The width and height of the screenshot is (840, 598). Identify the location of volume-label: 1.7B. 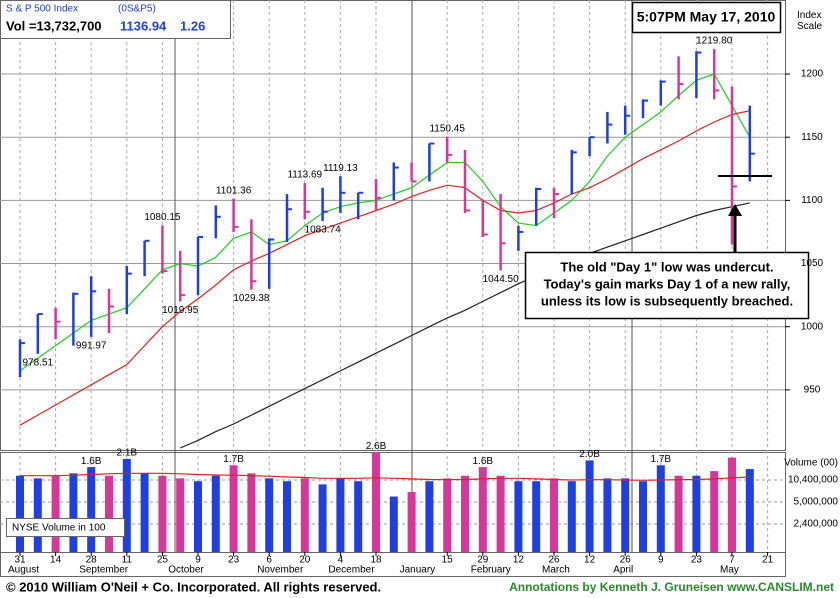
(233, 459).